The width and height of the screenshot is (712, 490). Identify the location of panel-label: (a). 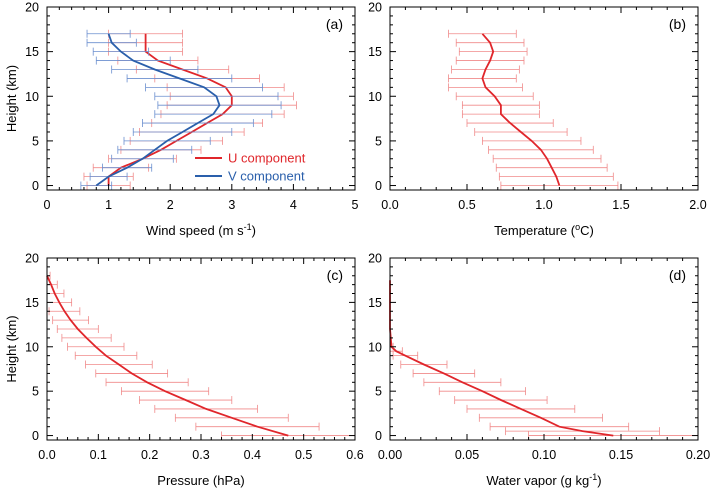
(334, 24).